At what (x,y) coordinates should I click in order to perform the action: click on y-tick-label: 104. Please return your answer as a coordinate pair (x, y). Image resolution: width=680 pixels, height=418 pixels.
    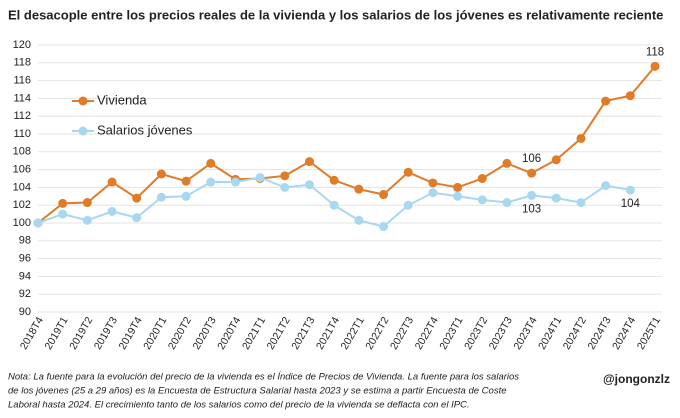
    Looking at the image, I should click on (22, 187).